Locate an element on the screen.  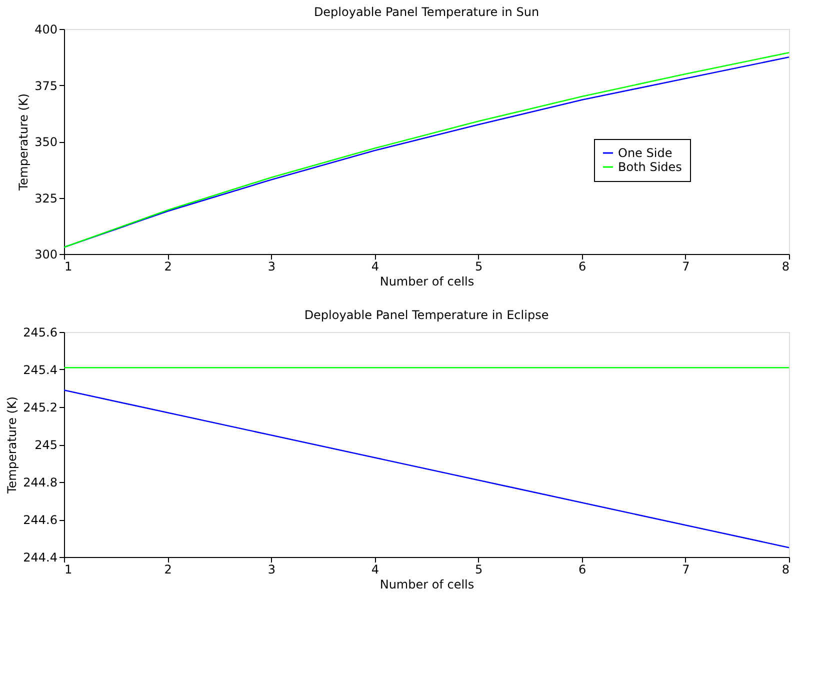
y-tick-label: 245.4 is located at coordinates (40, 370).